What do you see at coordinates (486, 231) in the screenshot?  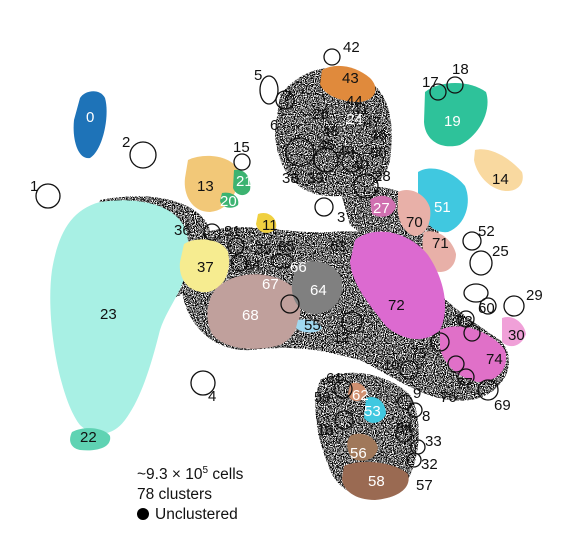 I see `cluster-label: 52` at bounding box center [486, 231].